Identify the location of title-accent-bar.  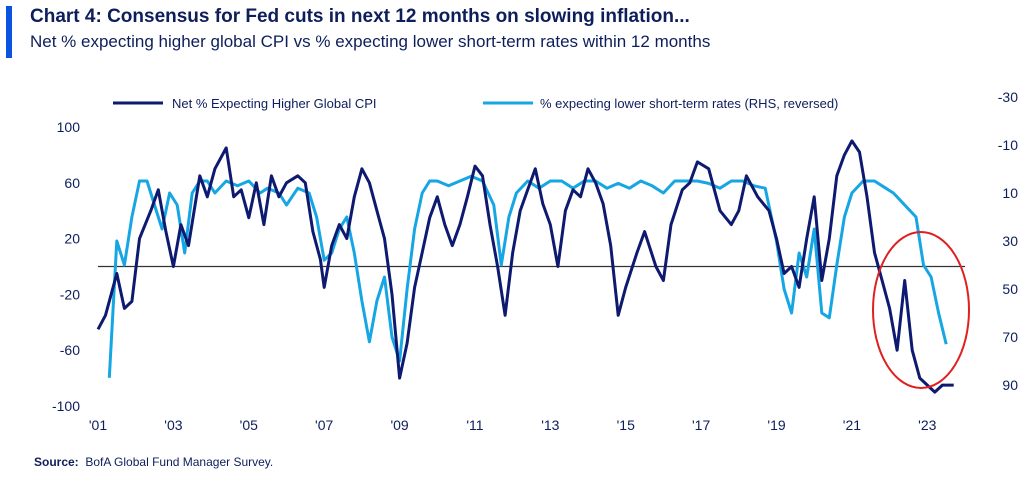
(9, 32).